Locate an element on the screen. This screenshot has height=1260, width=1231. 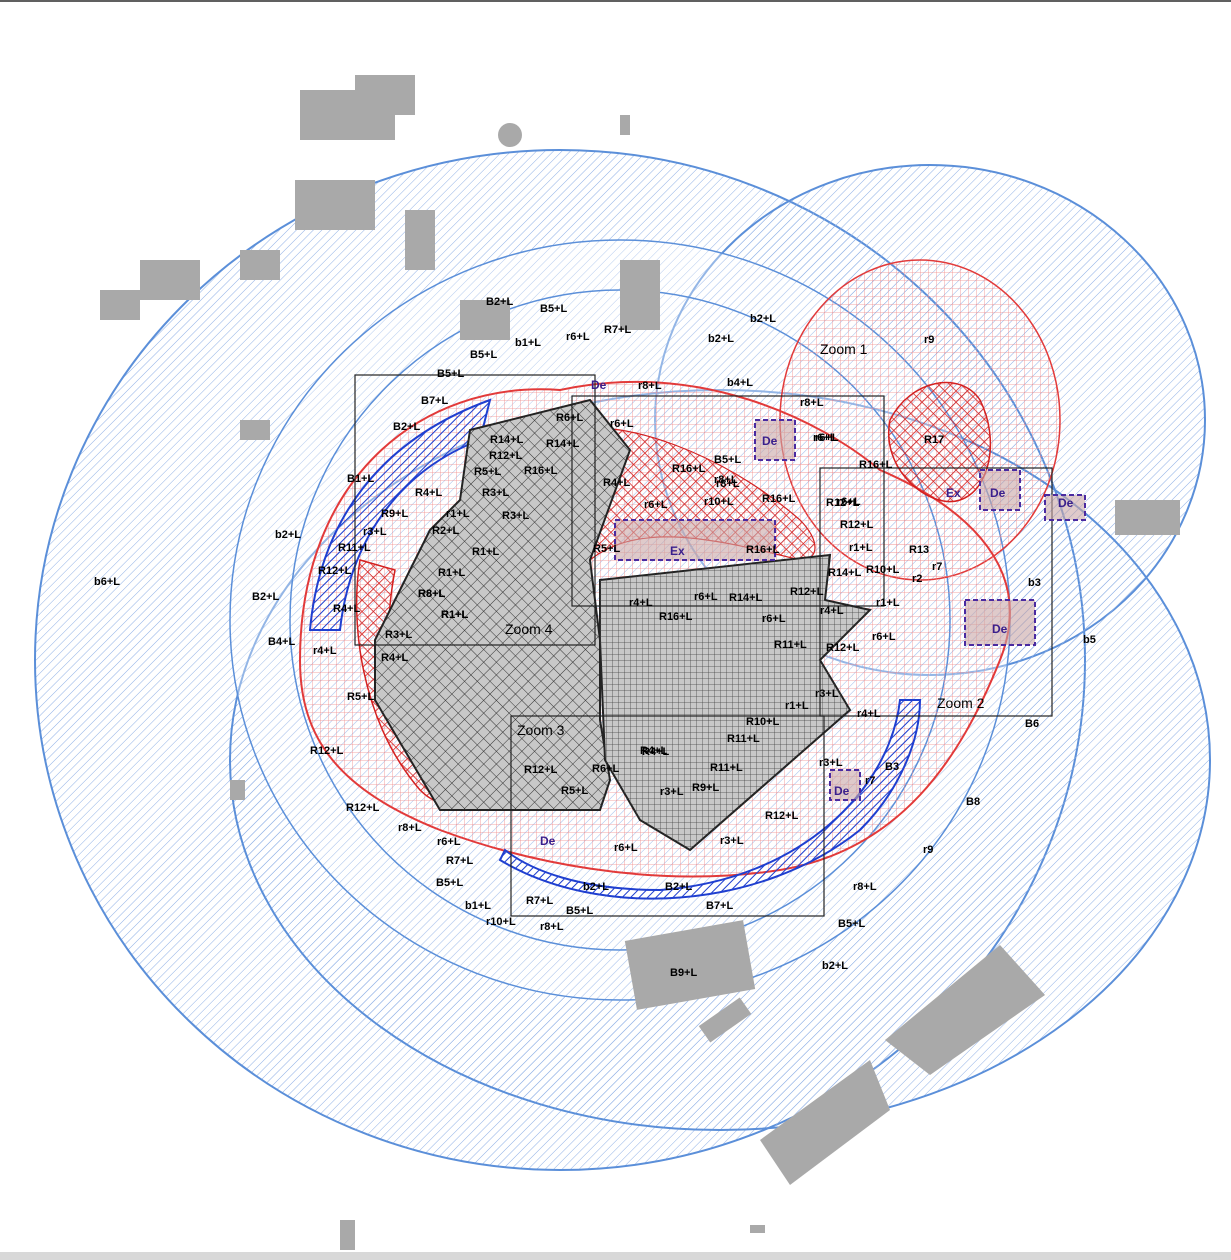
scenario-label: R2+L is located at coordinates (445, 531).